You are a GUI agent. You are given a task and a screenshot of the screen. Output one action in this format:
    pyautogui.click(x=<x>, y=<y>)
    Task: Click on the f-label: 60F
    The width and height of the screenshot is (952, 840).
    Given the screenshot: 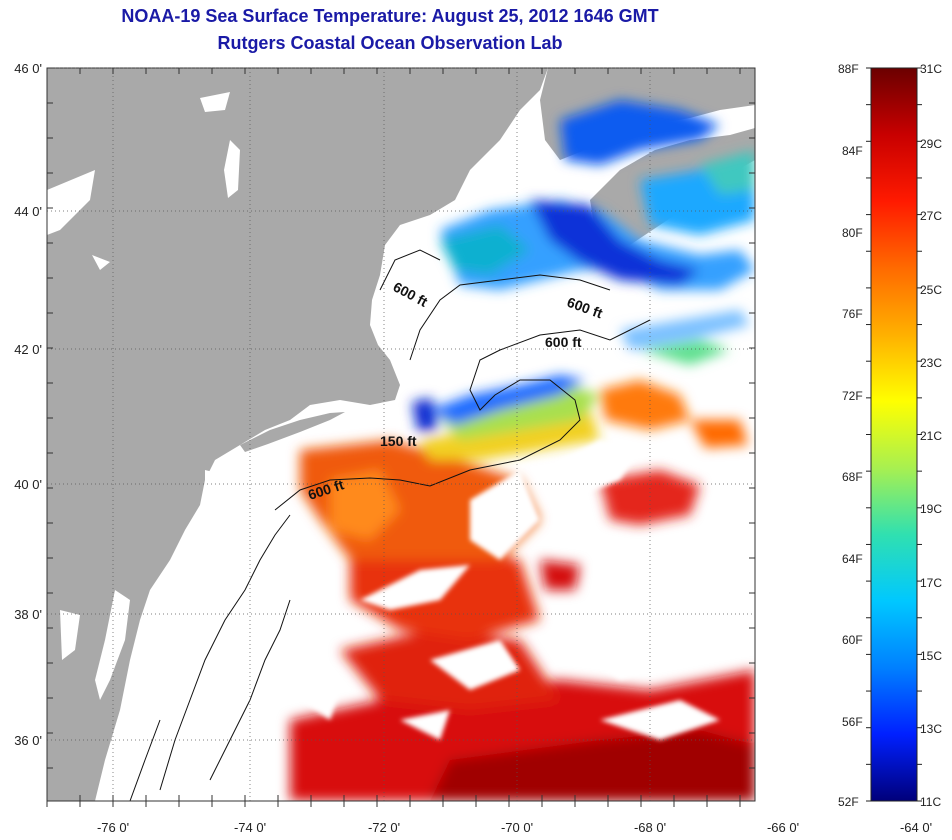 What is the action you would take?
    pyautogui.click(x=852, y=640)
    